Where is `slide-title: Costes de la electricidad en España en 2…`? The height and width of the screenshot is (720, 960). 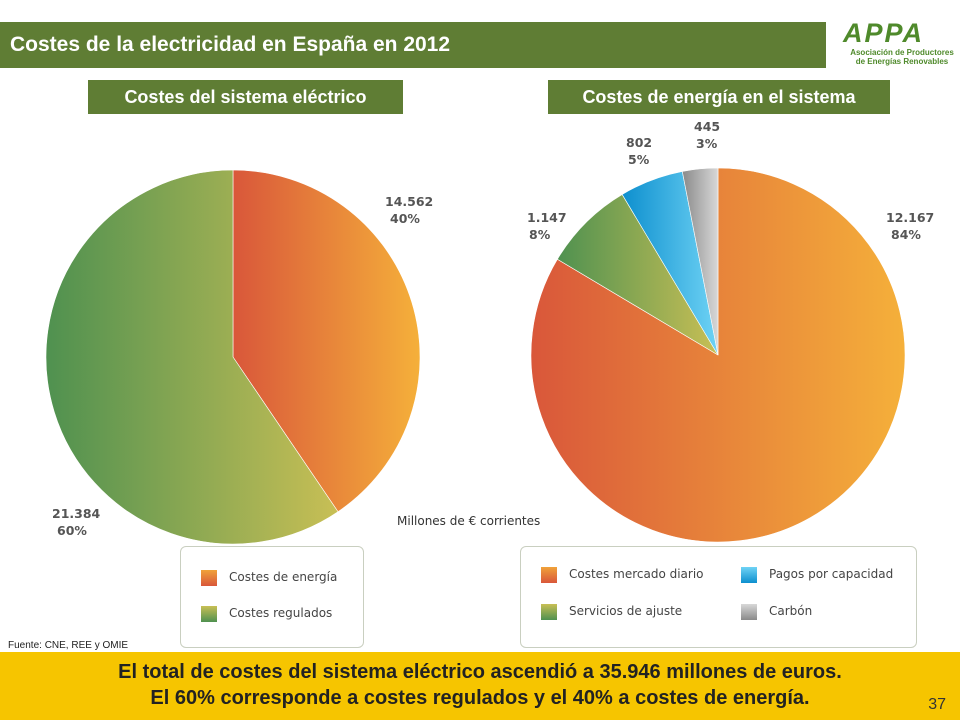 slide-title: Costes de la electricidad en España en 2… is located at coordinates (230, 44).